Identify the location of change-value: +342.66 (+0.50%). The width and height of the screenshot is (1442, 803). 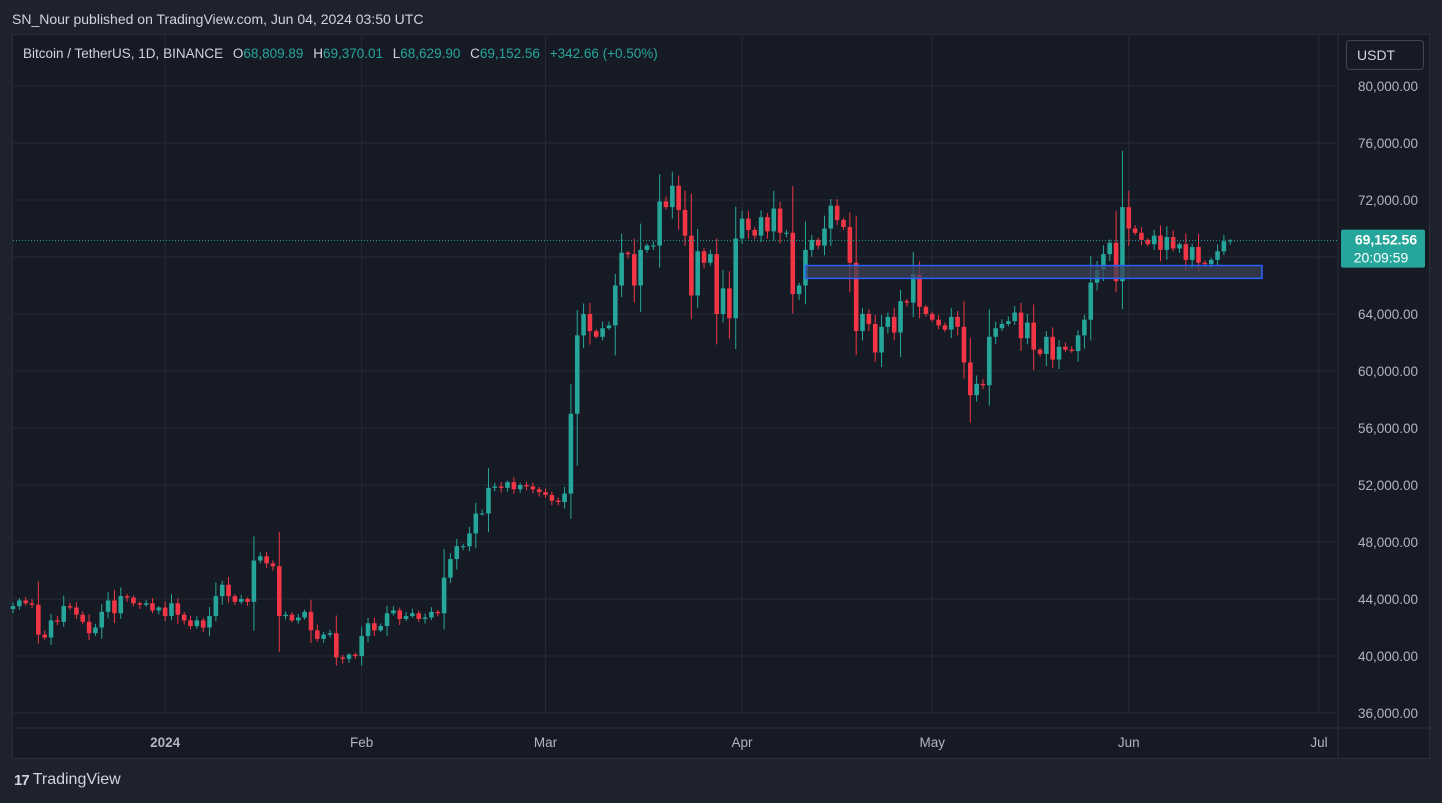
(603, 53).